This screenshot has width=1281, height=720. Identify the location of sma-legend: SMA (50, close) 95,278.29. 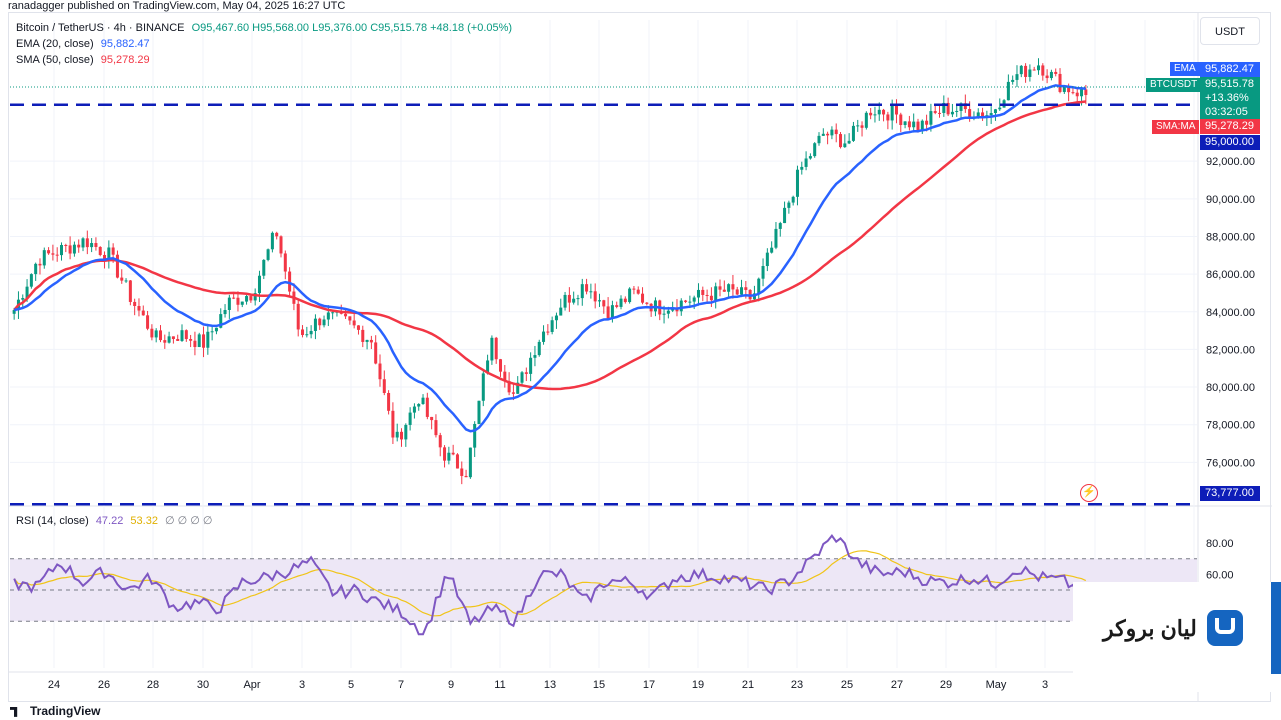
(85, 60).